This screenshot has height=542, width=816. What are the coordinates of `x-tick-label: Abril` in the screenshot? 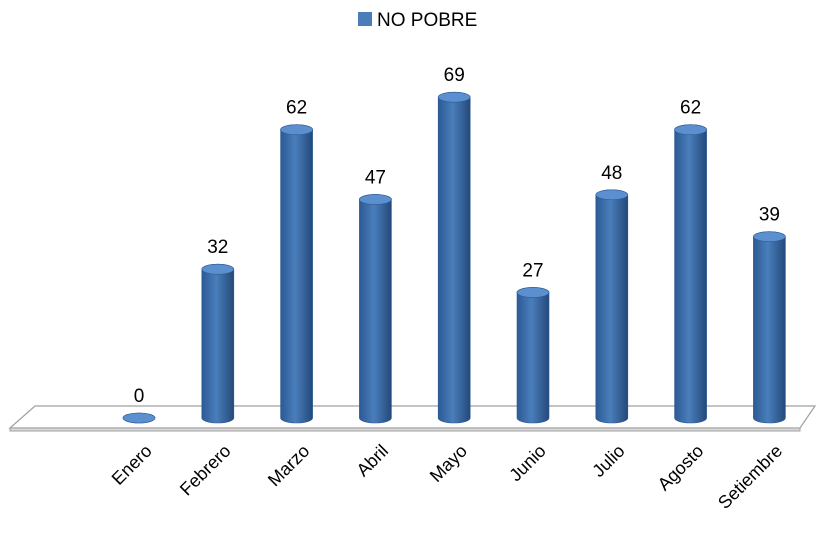 It's located at (373, 461).